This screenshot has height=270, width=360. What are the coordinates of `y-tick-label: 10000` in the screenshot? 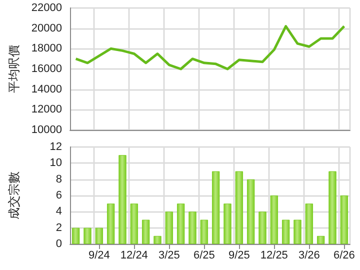 It's located at (46, 130).